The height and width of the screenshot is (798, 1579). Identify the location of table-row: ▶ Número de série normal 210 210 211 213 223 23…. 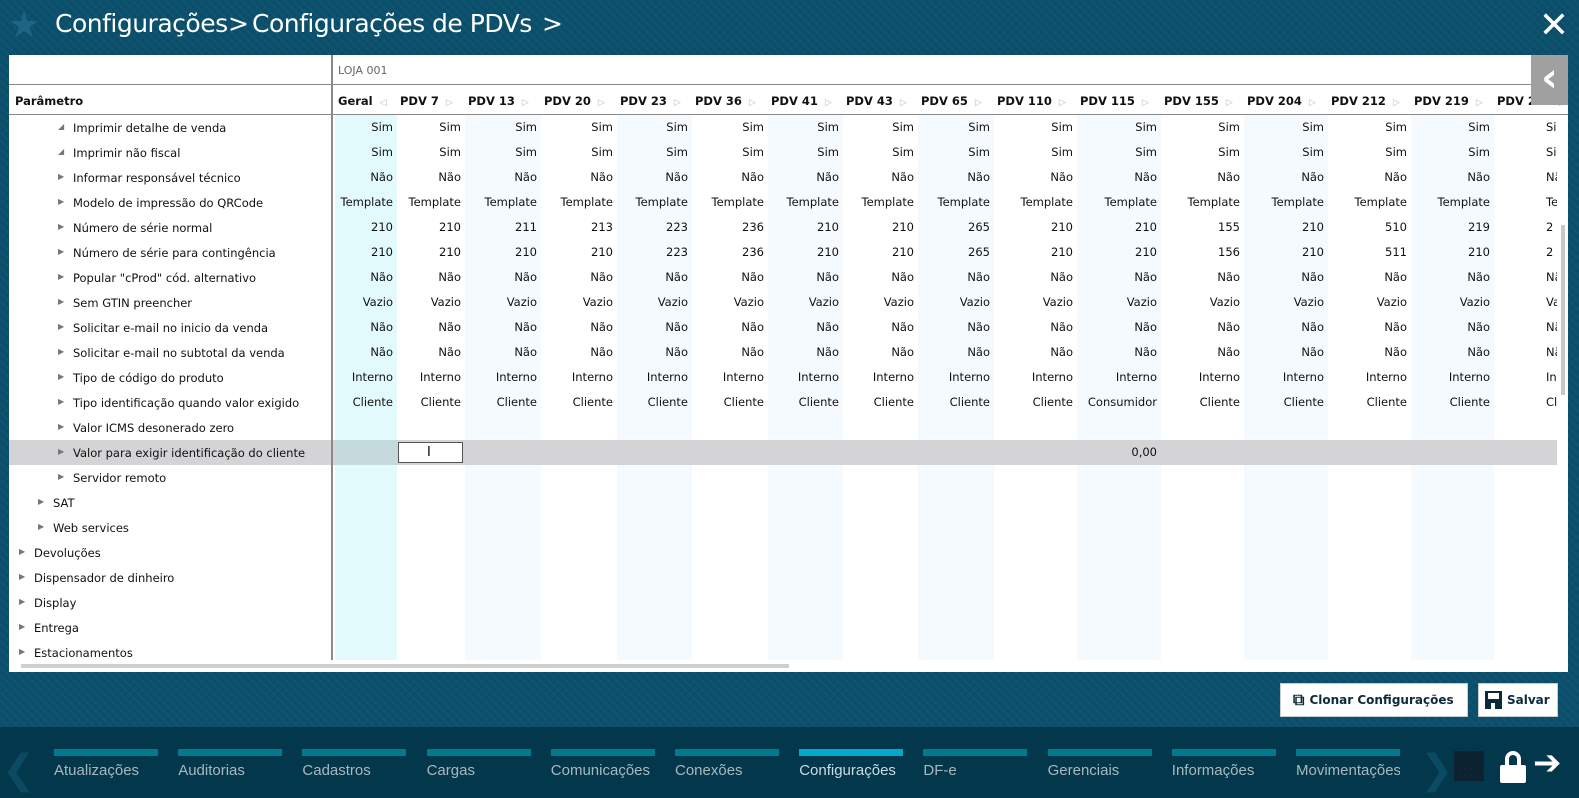
(783, 227).